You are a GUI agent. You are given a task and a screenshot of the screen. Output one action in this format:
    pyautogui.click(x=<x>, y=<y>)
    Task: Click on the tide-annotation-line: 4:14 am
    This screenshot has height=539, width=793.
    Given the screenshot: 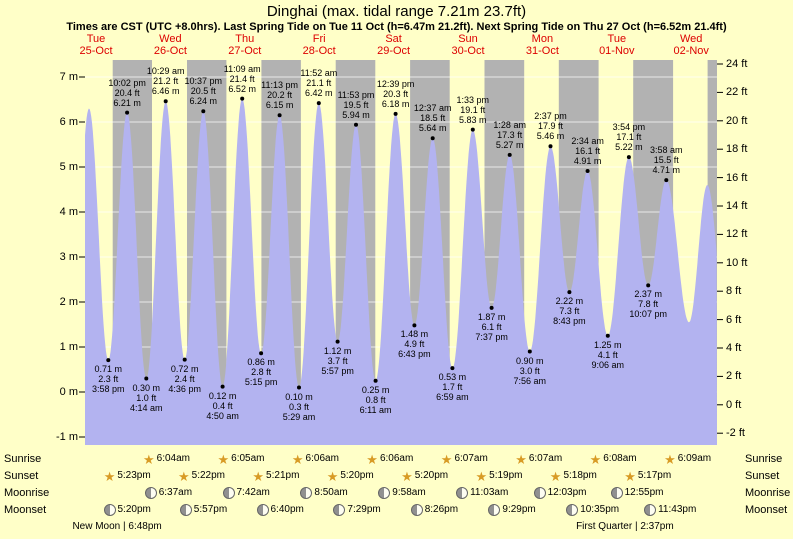 What is the action you would take?
    pyautogui.click(x=146, y=407)
    